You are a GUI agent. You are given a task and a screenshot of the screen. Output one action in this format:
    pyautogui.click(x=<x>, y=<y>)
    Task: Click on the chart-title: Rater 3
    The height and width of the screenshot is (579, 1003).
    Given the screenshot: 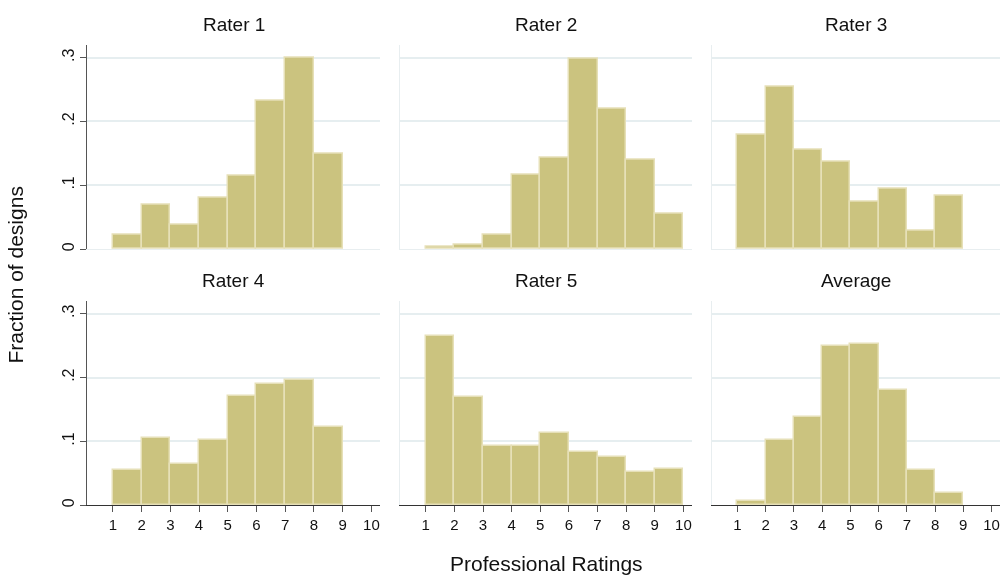 What is the action you would take?
    pyautogui.click(x=856, y=24)
    